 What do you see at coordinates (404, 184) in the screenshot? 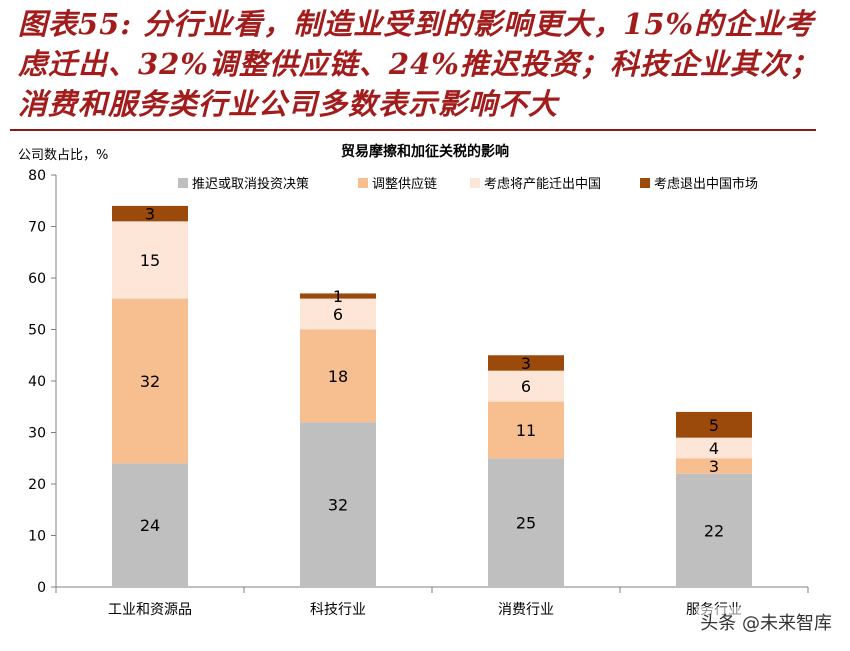
I see `legend-label: 调整供应链` at bounding box center [404, 184].